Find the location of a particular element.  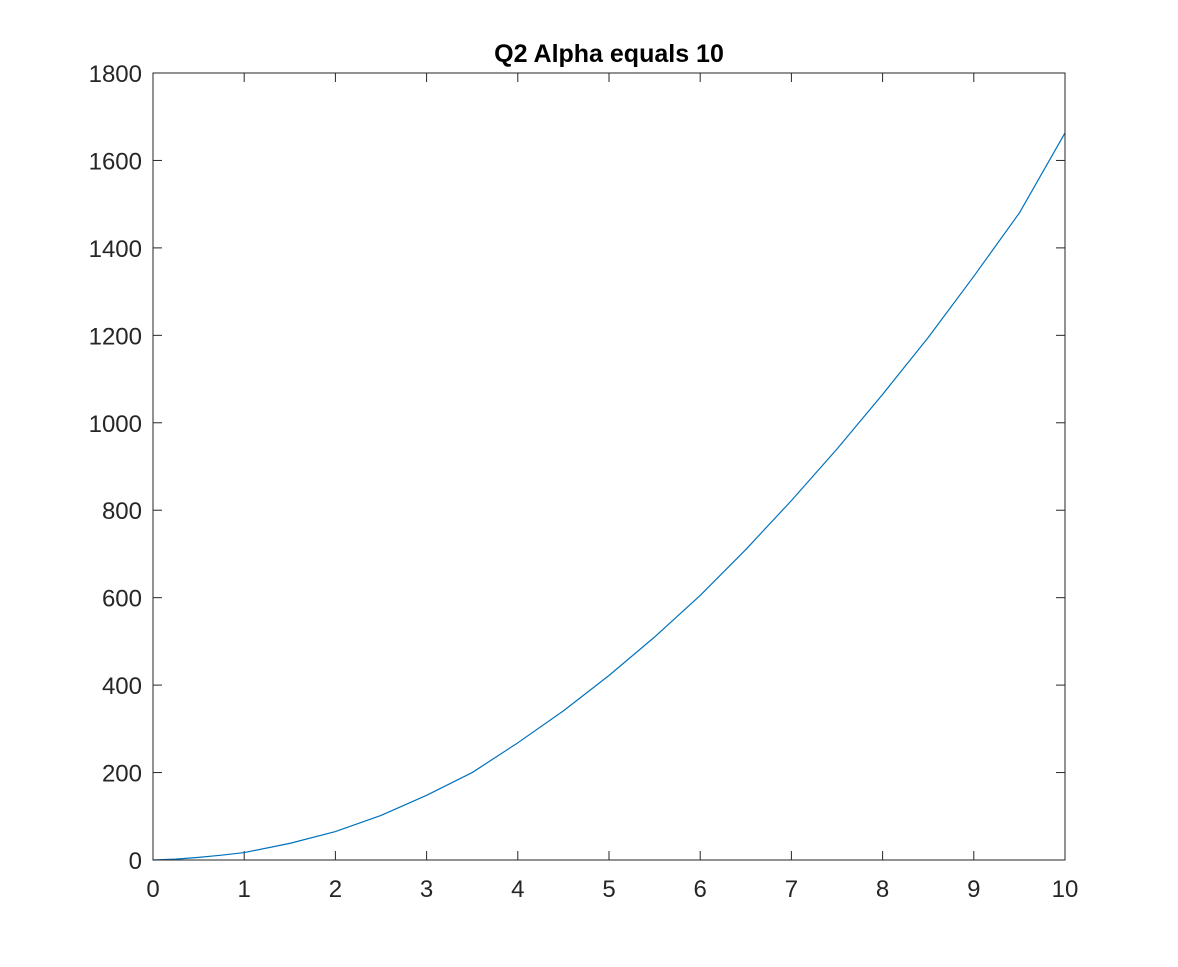

y-tick-labels: 0 200 400 600 800 1000 1200 1400 1600 1800 is located at coordinates (115, 468).